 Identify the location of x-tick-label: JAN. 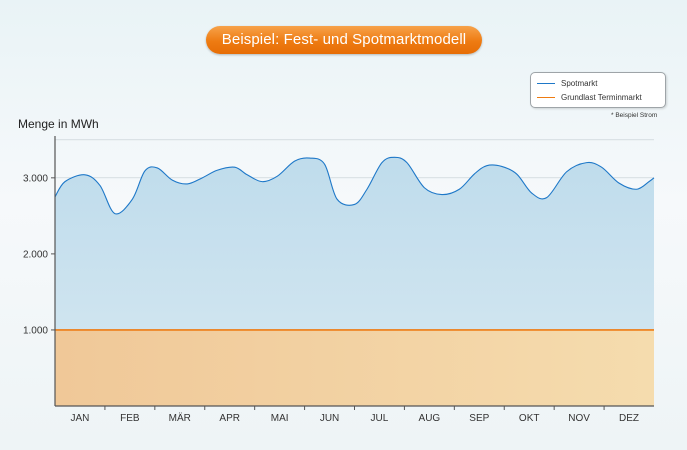
(80, 418).